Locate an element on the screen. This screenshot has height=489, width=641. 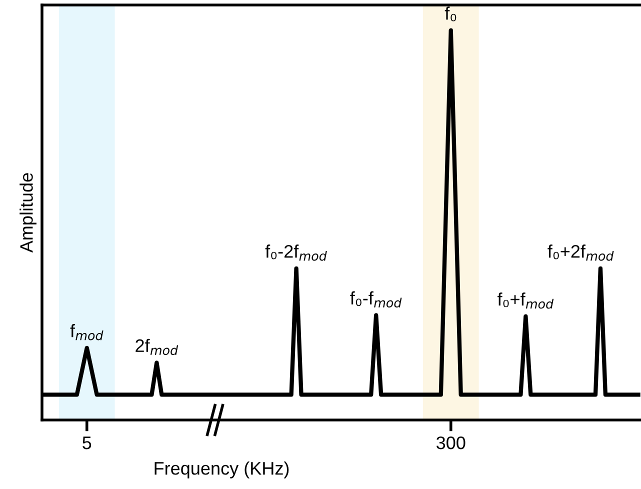
annotation: f$_{mod}$ is located at coordinates (87, 332).